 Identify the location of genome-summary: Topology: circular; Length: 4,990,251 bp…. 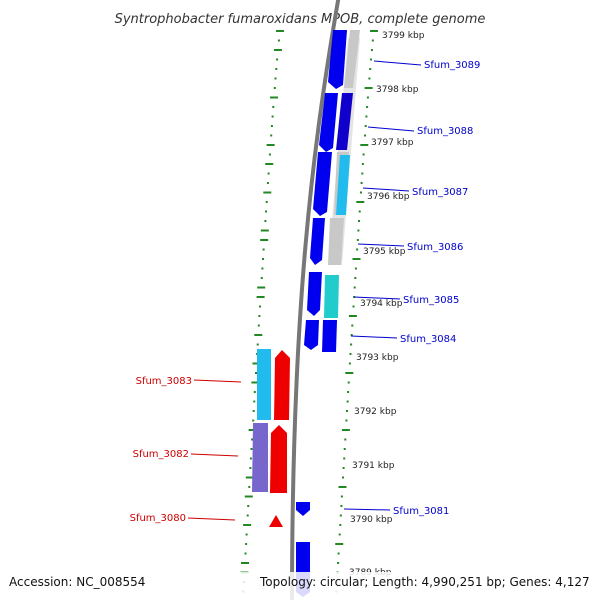
(424, 582).